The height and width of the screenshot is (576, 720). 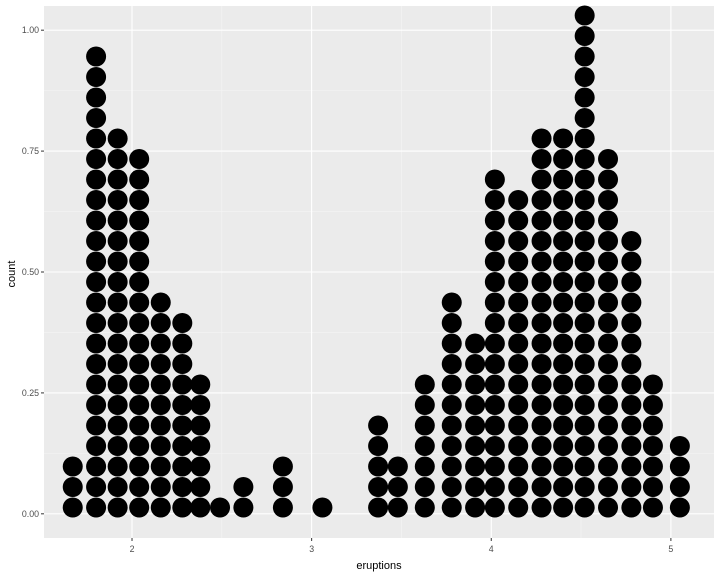 What do you see at coordinates (30, 393) in the screenshot?
I see `y-tick-label: 0.25` at bounding box center [30, 393].